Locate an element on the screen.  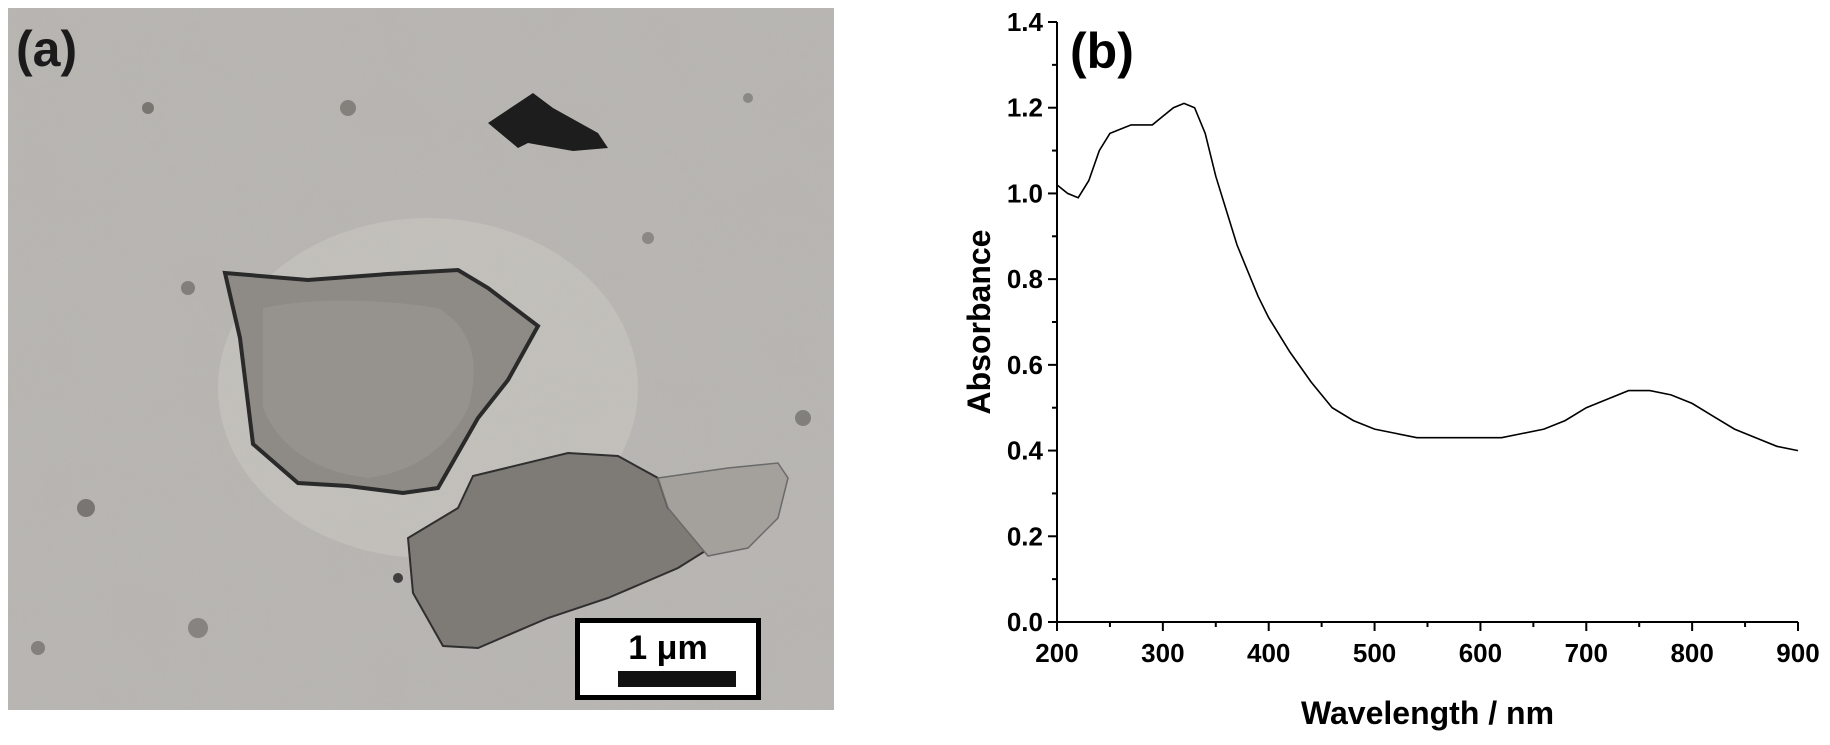
x-tick-label: 900 is located at coordinates (1797, 653).